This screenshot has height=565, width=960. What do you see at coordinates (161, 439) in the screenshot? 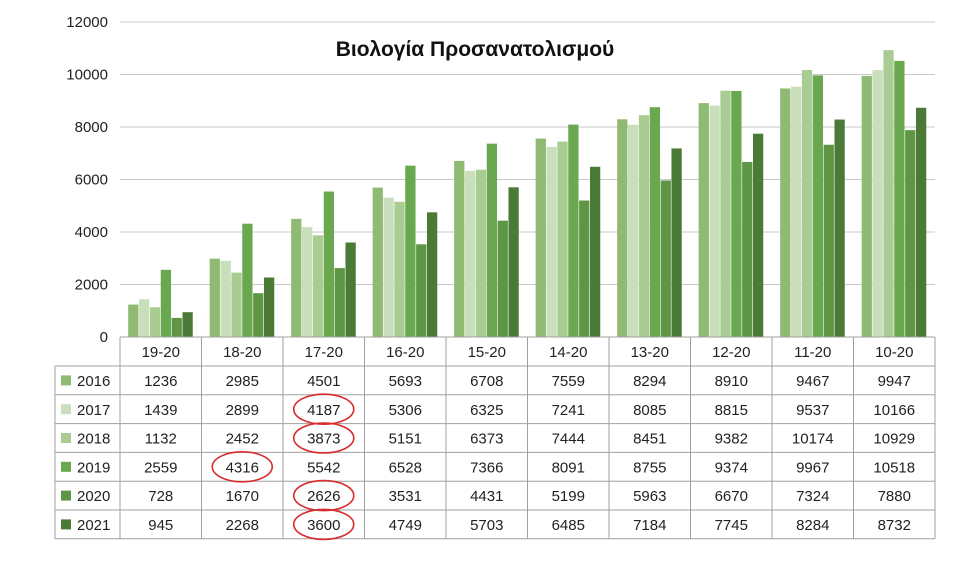
I see `data-label: 1132` at bounding box center [161, 439].